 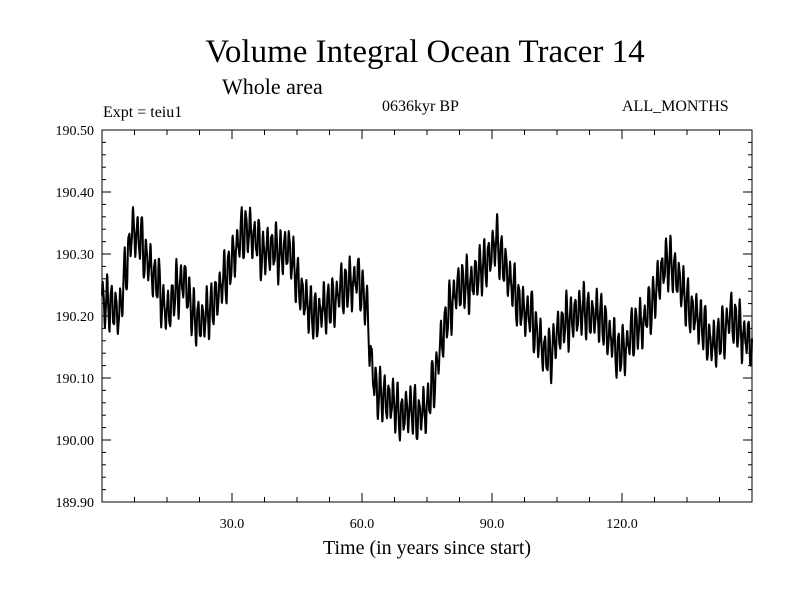 What do you see at coordinates (75, 131) in the screenshot?
I see `y-tick-label: 190.50` at bounding box center [75, 131].